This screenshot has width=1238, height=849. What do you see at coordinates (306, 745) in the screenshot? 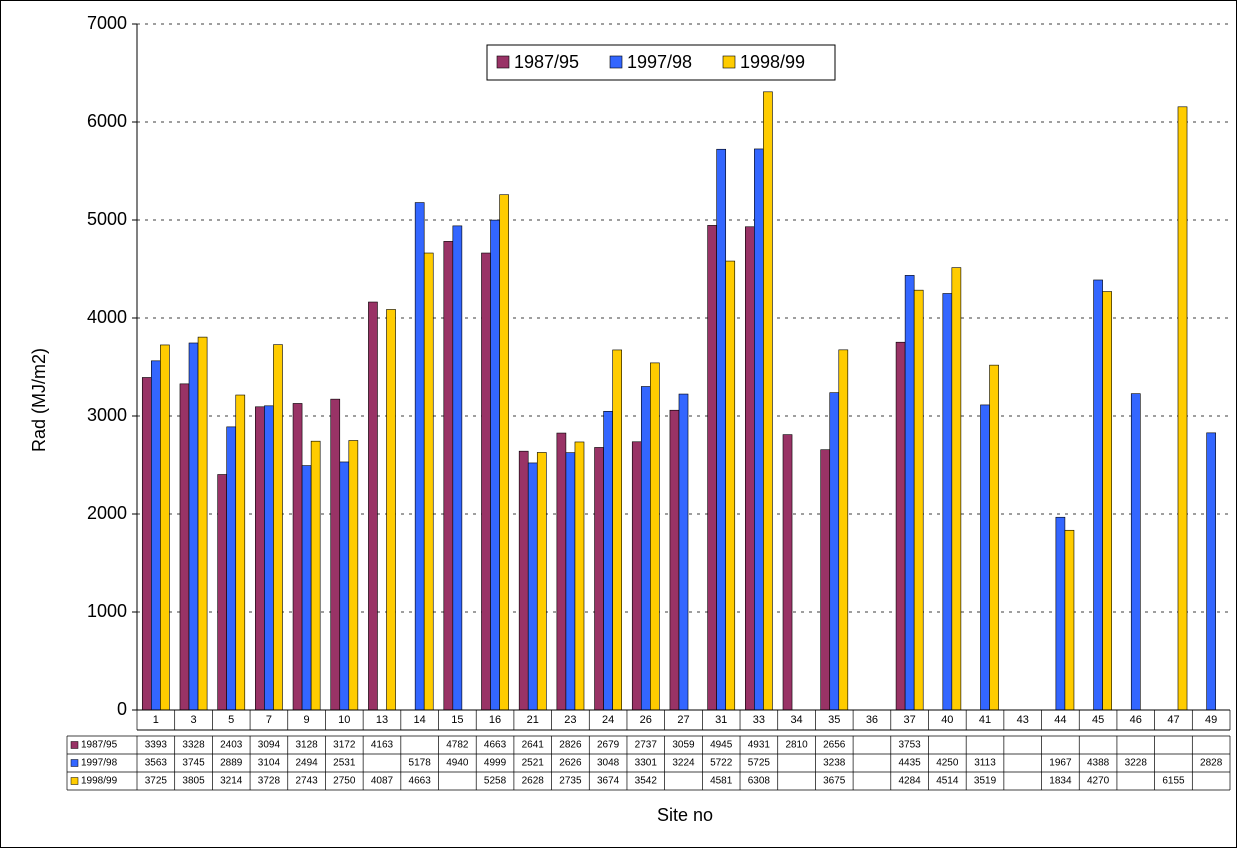
I see `table-cell: 3128` at bounding box center [306, 745].